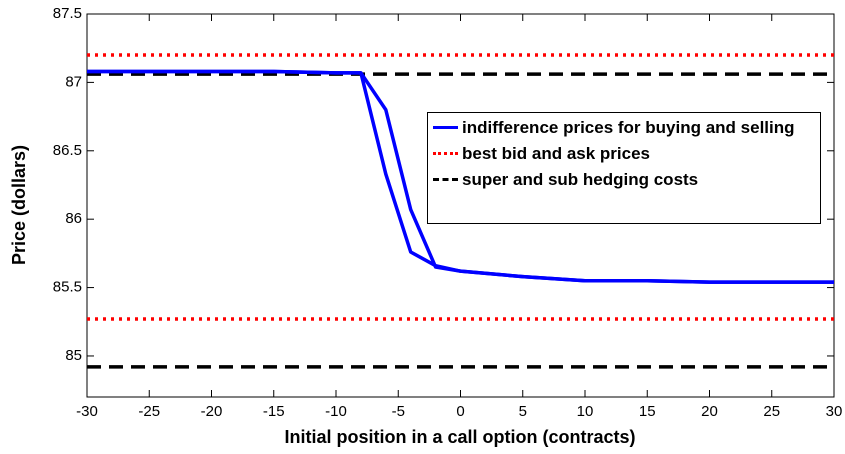 This screenshot has height=454, width=845. I want to click on y-axis-label: Price (dollars), so click(19, 205).